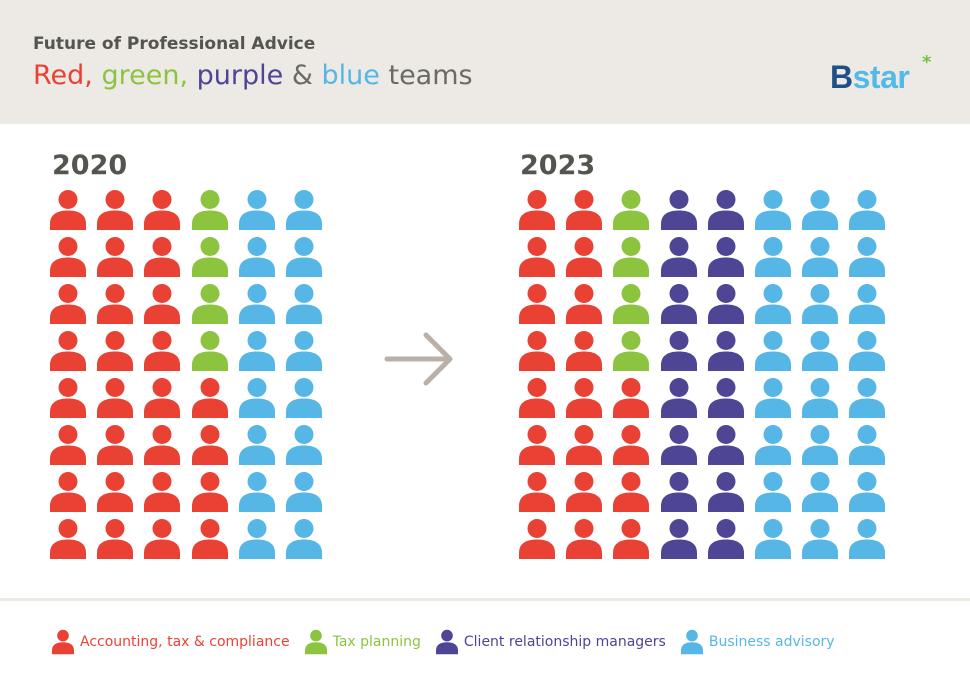 The image size is (970, 686). Describe the element at coordinates (174, 44) in the screenshot. I see `page-kicker: Future of Professional Advice` at that location.